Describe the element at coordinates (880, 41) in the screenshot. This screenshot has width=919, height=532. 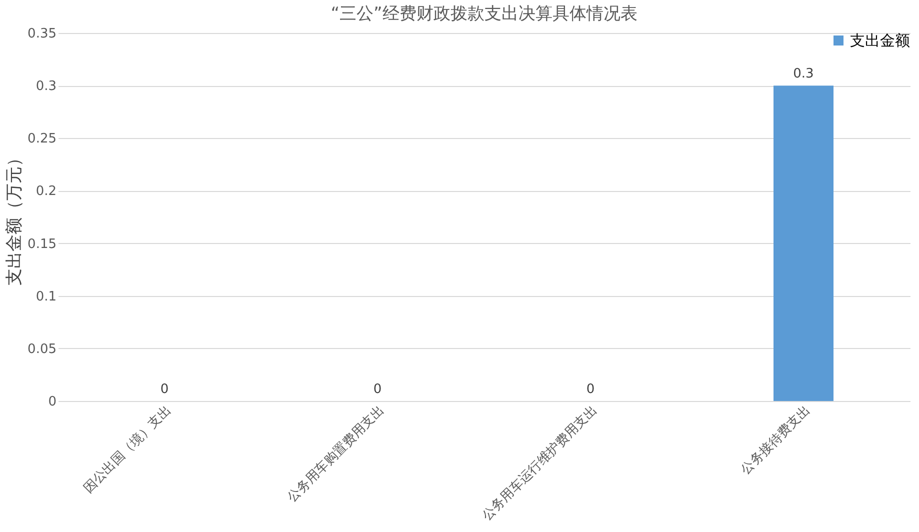
I see `legend-label: 支出金额` at that location.